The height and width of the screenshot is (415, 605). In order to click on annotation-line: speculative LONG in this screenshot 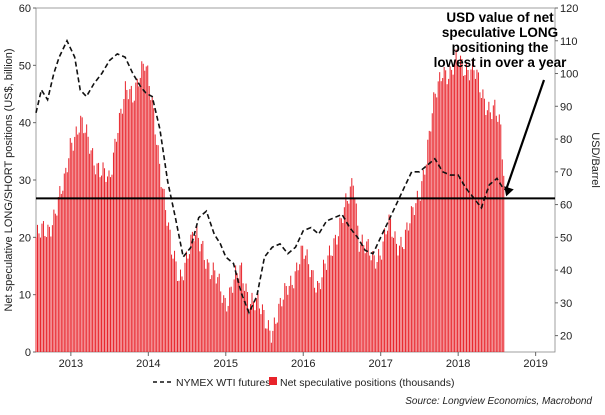, I will do `click(500, 32)`.